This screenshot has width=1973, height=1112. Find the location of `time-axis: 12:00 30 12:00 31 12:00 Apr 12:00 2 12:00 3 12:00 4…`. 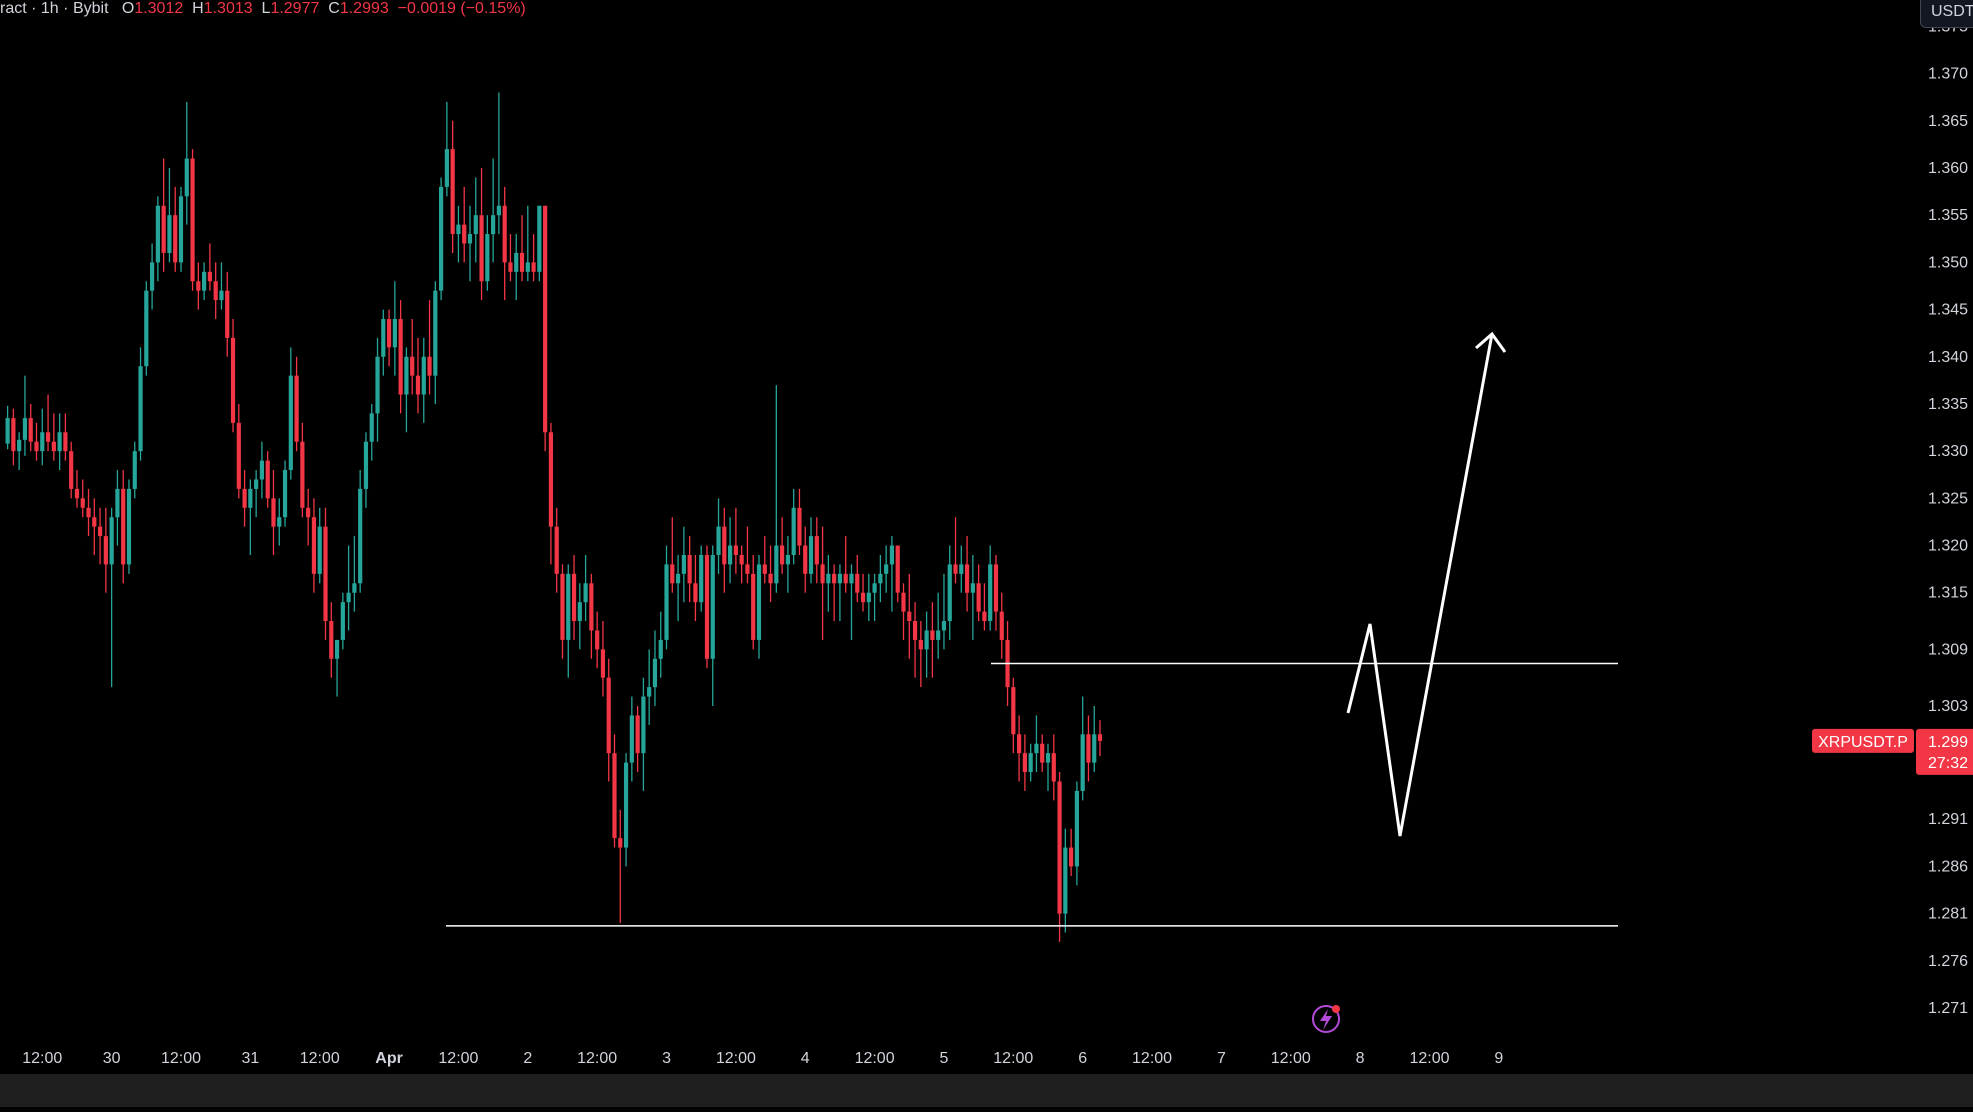

time-axis: 12:00 30 12:00 31 12:00 Apr 12:00 2 12:00 3 12:00 4… is located at coordinates (762, 1058).